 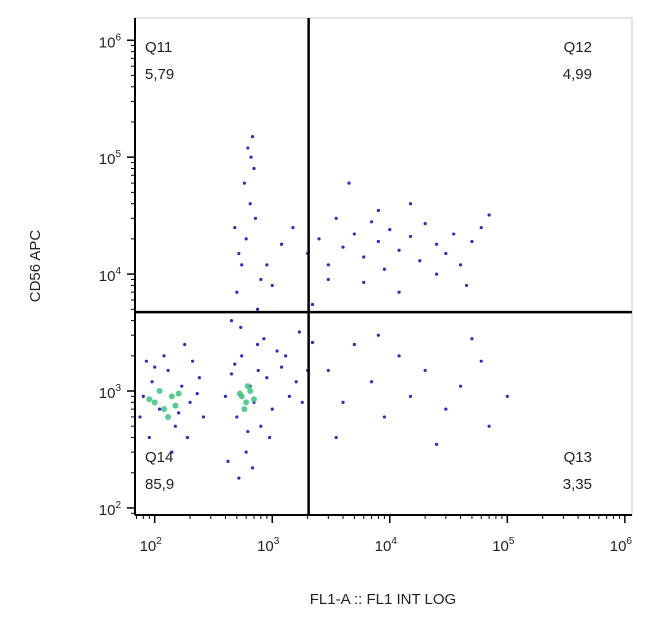 I want to click on quadrant-percent: 3,35, so click(x=577, y=484).